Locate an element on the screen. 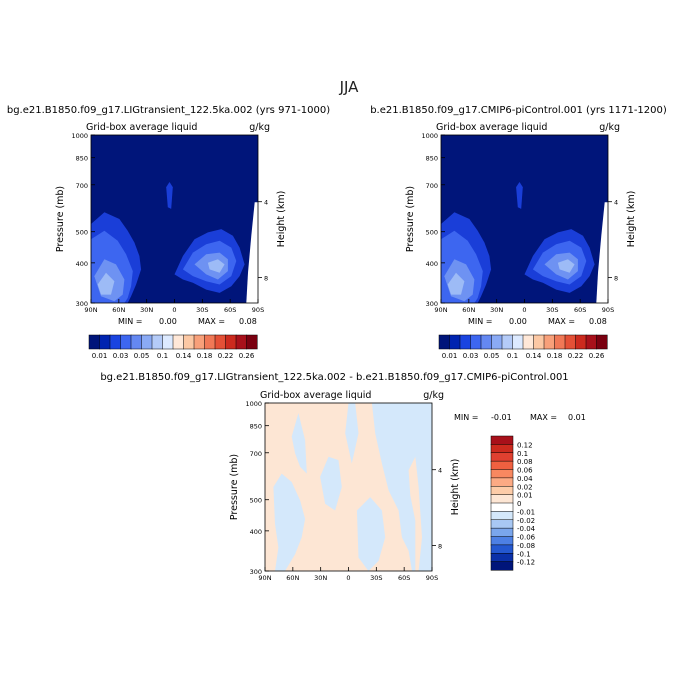  figure-title: JJA is located at coordinates (349, 87).